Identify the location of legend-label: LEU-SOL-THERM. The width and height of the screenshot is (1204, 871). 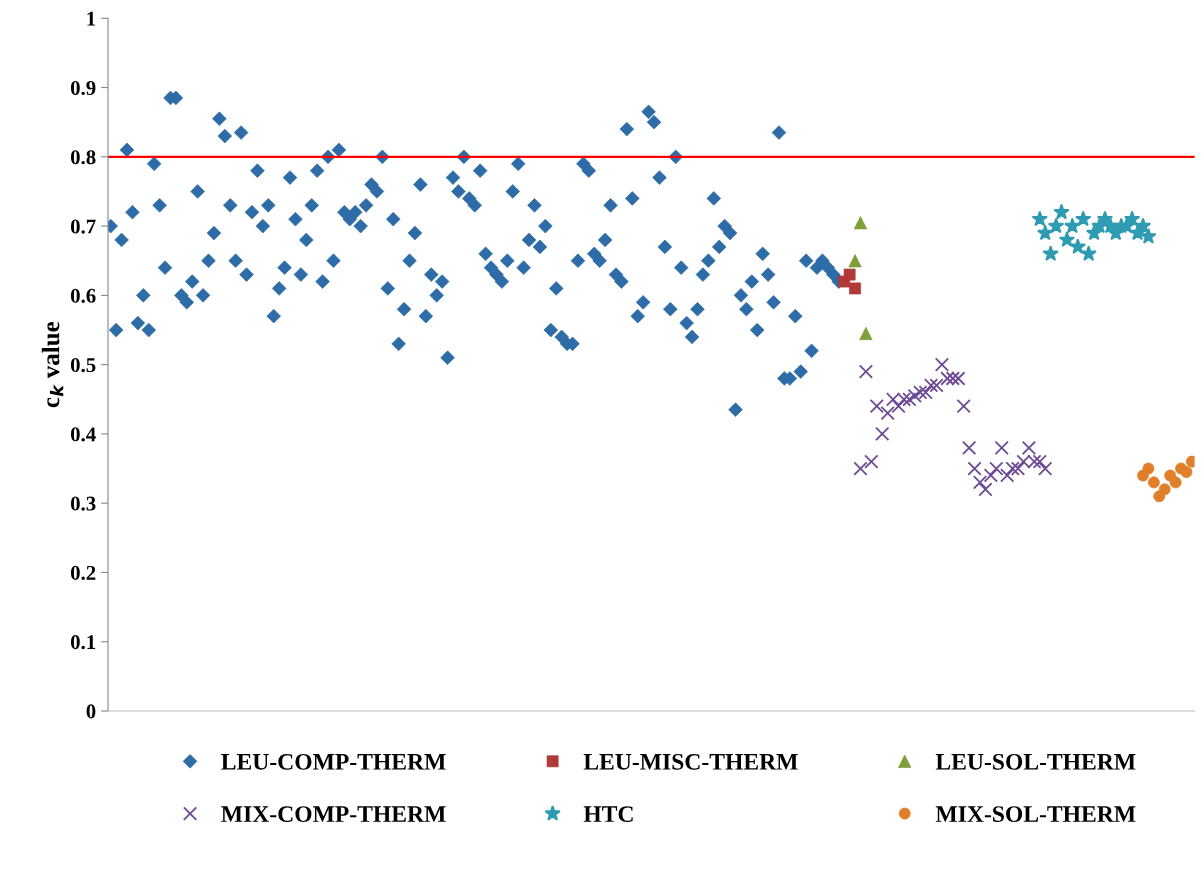
(1035, 761).